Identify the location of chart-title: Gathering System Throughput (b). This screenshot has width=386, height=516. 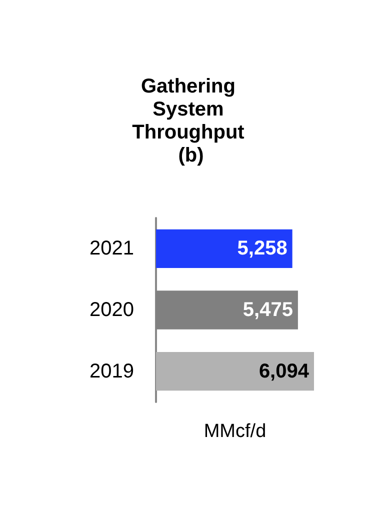
(191, 121).